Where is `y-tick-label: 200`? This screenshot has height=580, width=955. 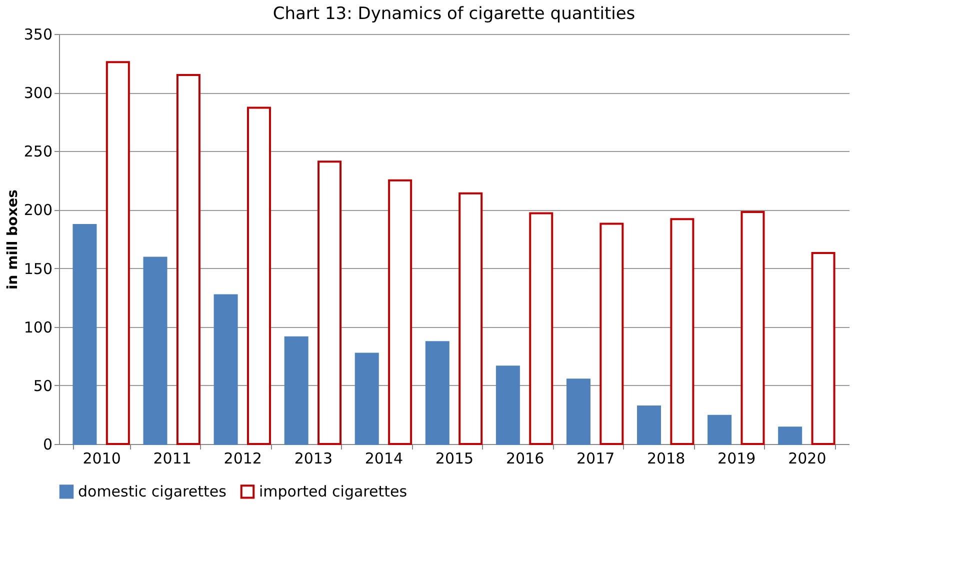
y-tick-label: 200 is located at coordinates (38, 210).